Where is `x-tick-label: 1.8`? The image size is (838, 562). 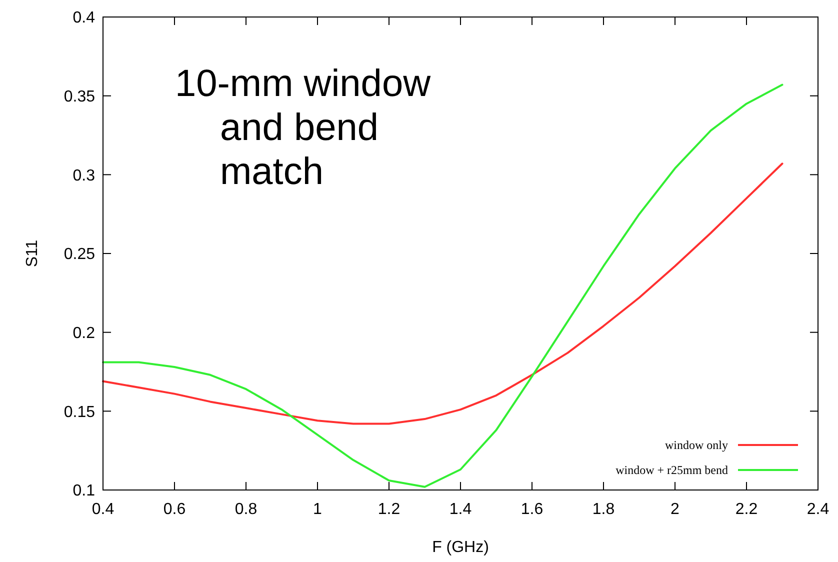 x-tick-label: 1.8 is located at coordinates (603, 509).